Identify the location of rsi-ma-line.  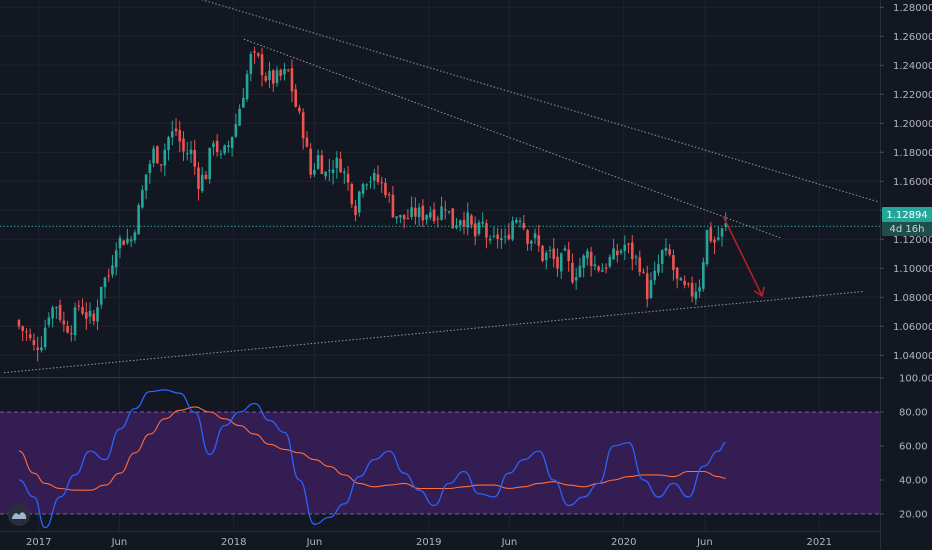
(372, 448).